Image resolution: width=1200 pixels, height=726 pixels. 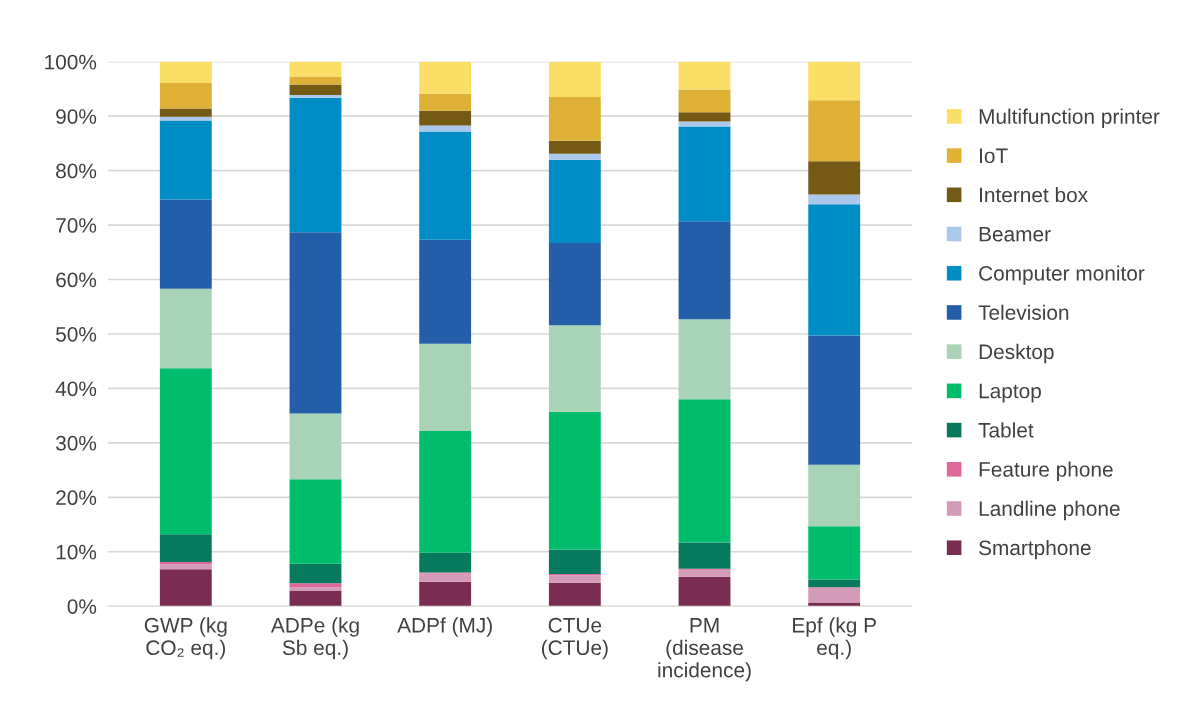 I want to click on x-tick-label: PM (disease incidence), so click(x=704, y=650).